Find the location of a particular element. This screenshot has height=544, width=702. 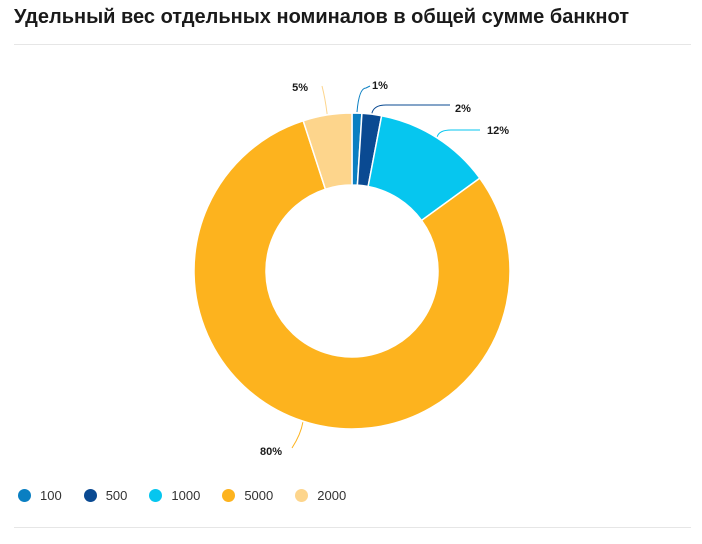

slice-label-500: 2% is located at coordinates (463, 109).